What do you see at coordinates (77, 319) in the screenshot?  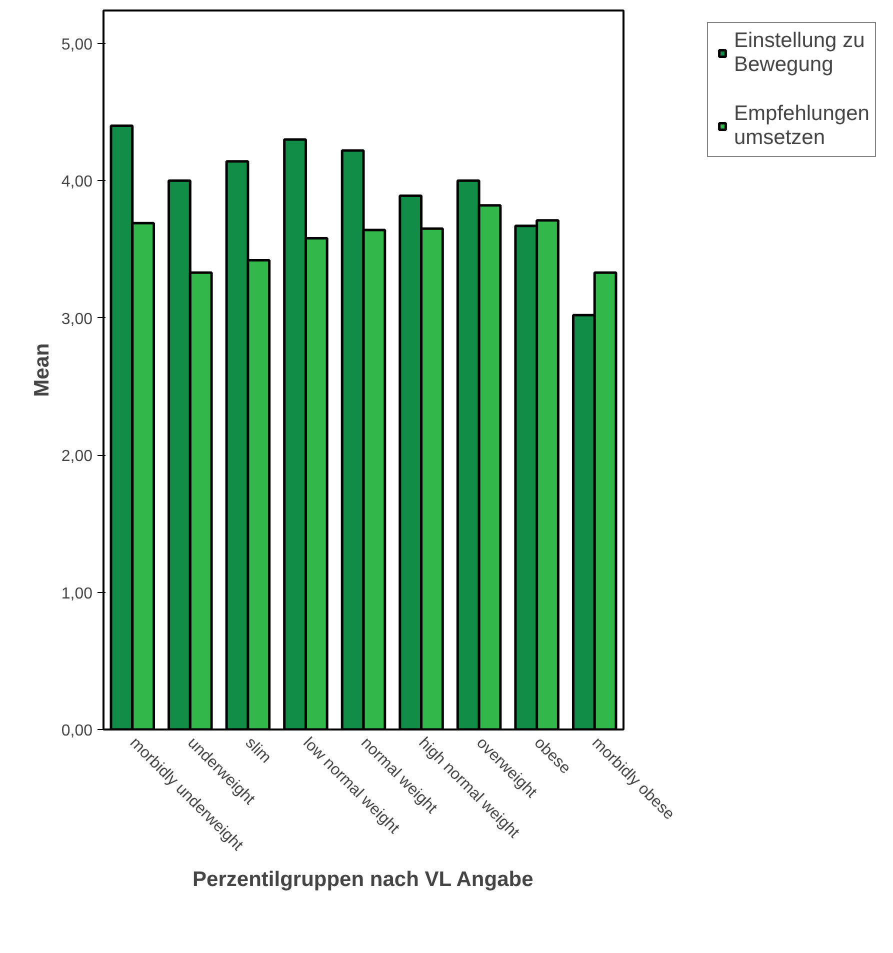 I see `y-tick-label: 3,00` at bounding box center [77, 319].